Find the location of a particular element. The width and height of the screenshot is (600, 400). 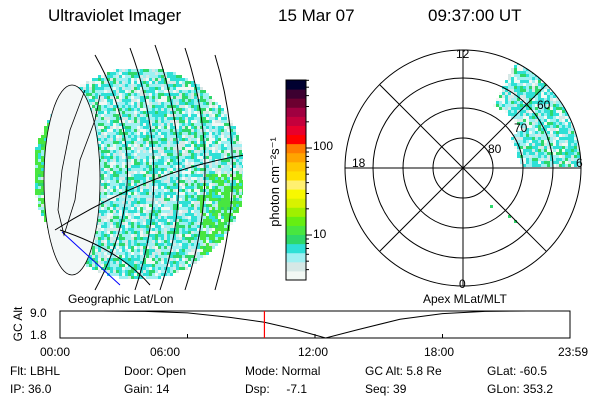

colorbar-swatch is located at coordinates (296, 166).